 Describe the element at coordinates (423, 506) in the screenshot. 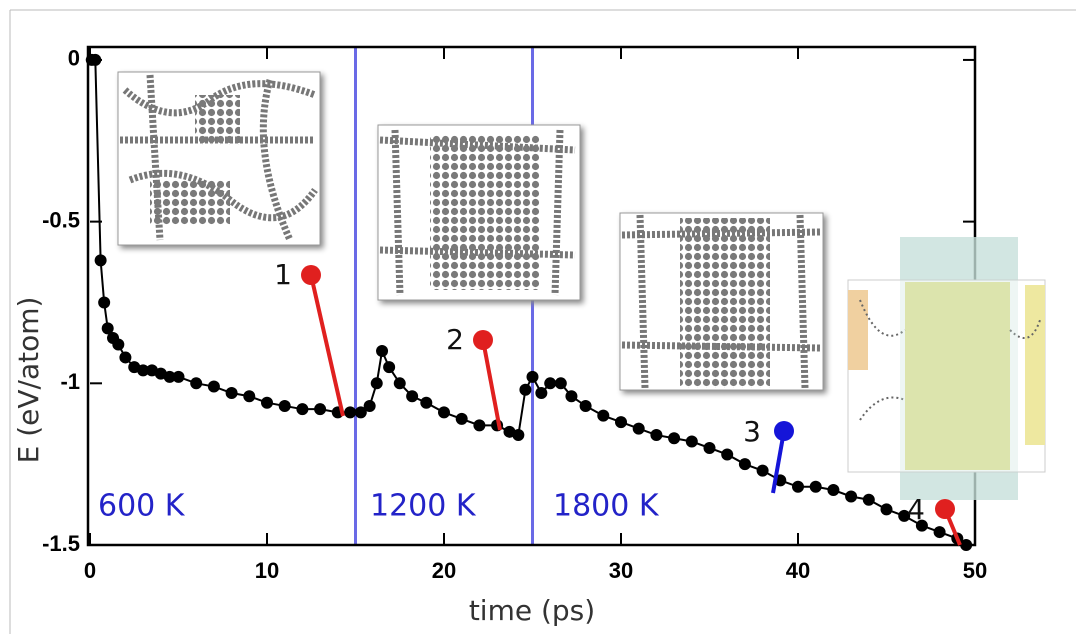

I see `region-label: 1200 K` at that location.